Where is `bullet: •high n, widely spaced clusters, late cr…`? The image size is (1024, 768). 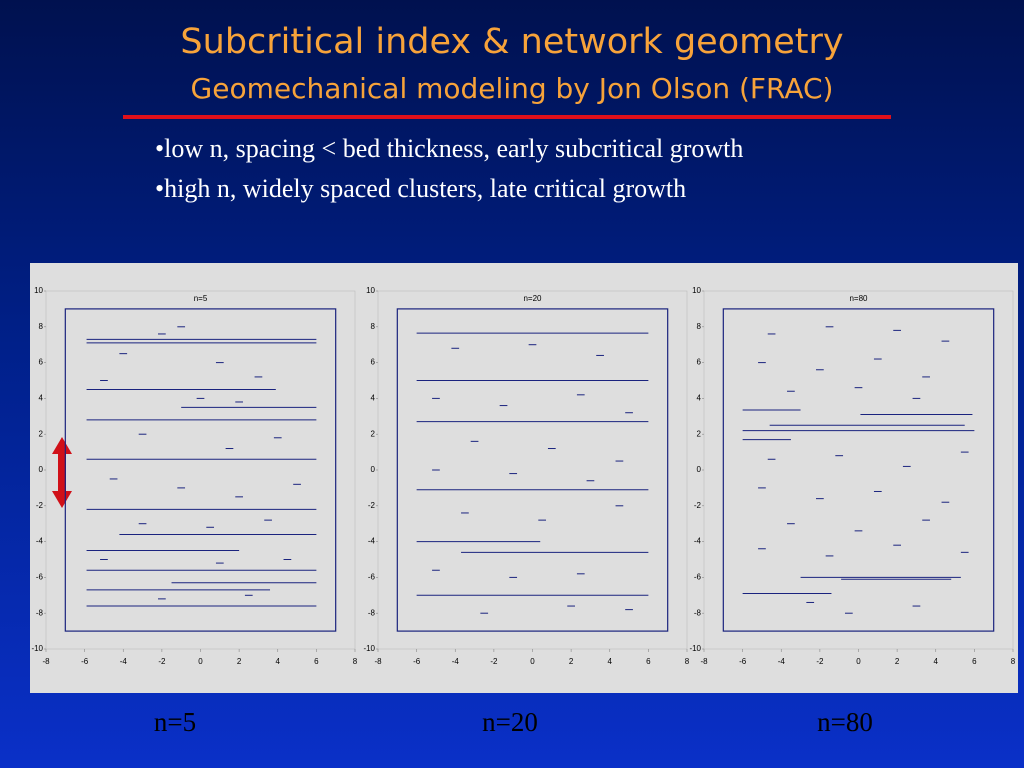
bullet: •high n, widely spaced clusters, late cr… is located at coordinates (421, 188).